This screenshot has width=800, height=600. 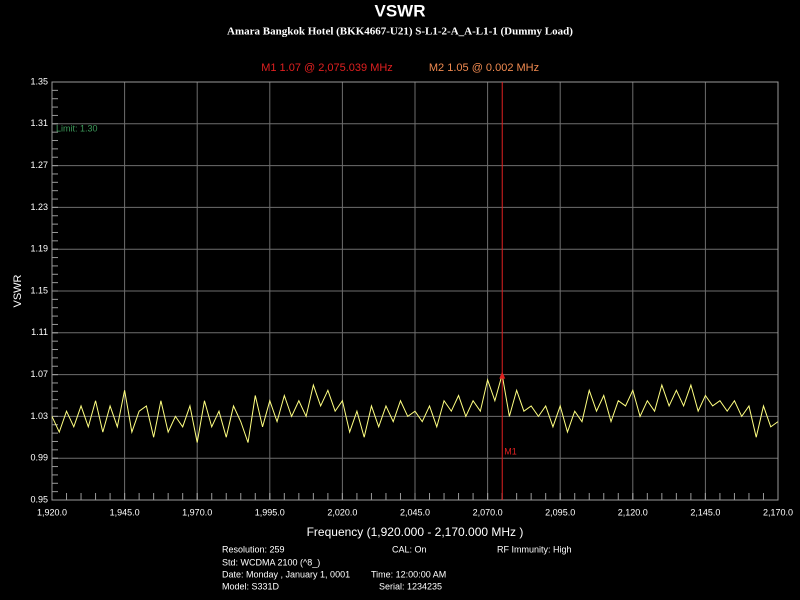 I want to click on marker-label: M1, so click(x=510, y=452).